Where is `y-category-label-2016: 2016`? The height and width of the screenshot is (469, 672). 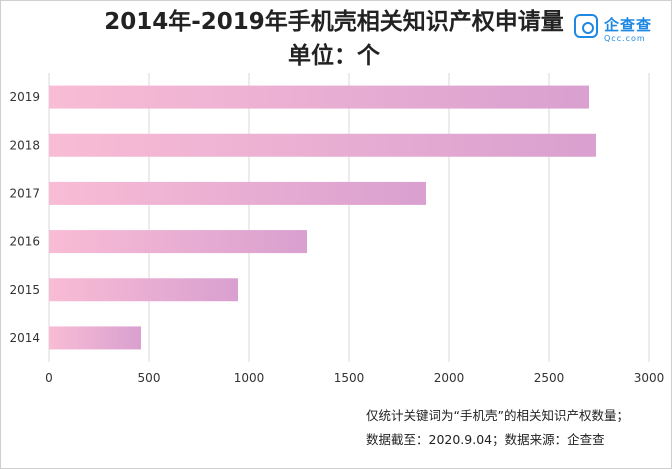 y-category-label-2016: 2016 is located at coordinates (24, 242).